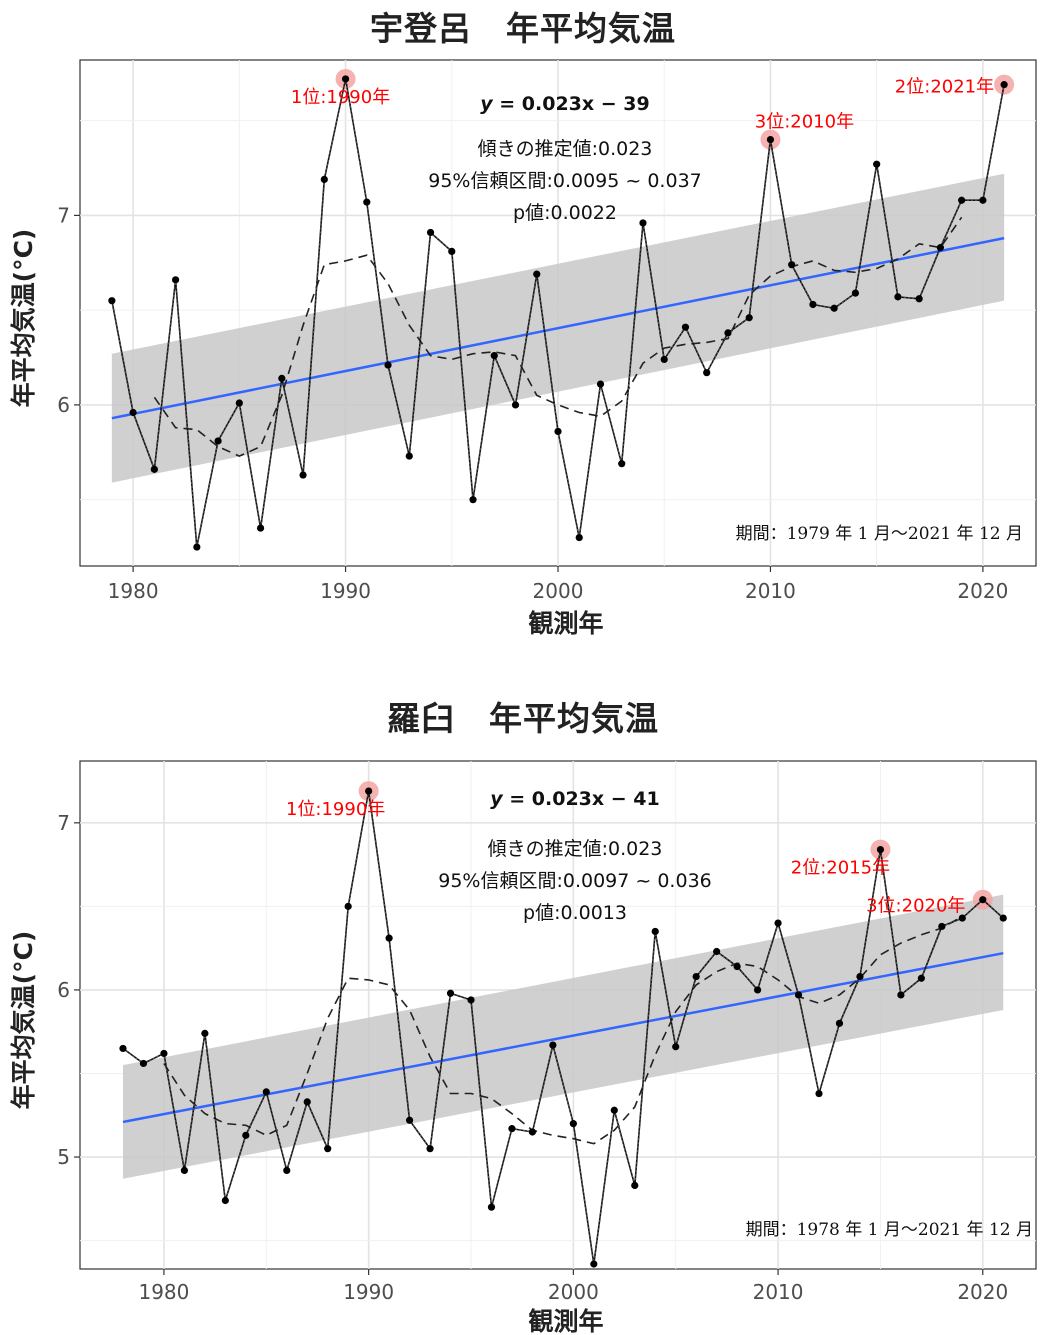 This screenshot has height=1335, width=1046. I want to click on highlight-label: 2位:2015年, so click(840, 868).